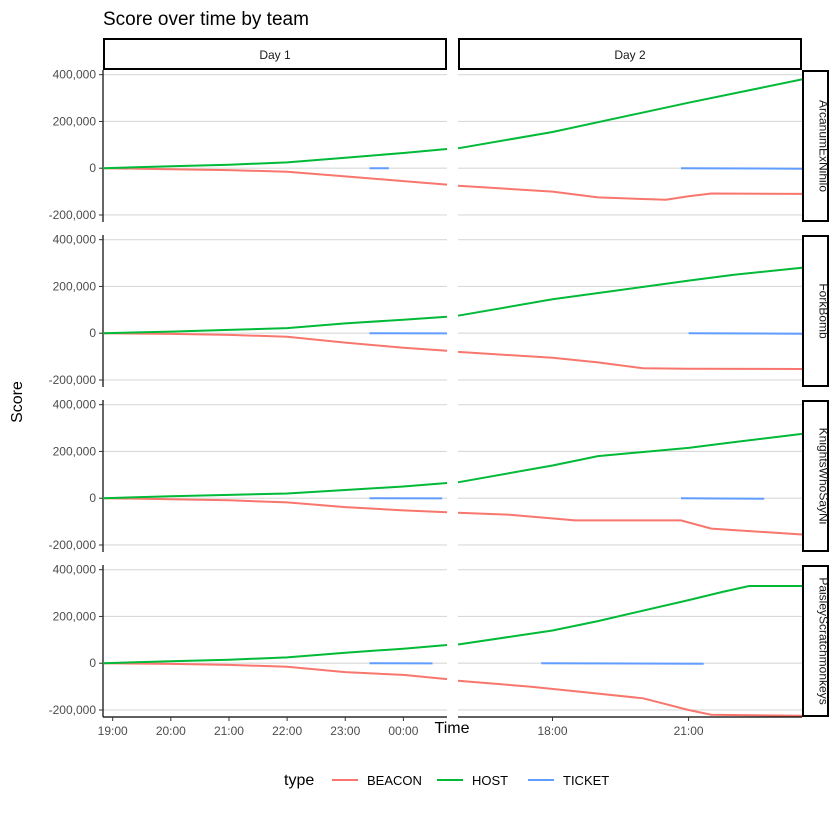  I want to click on legend-label: HOST, so click(490, 780).